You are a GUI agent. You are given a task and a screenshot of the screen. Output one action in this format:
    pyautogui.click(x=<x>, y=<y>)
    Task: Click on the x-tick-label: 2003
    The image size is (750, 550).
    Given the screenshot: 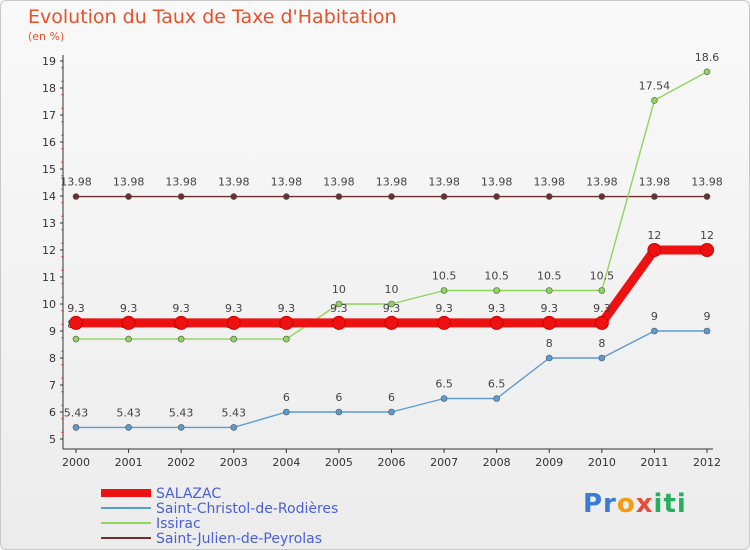 What is the action you would take?
    pyautogui.click(x=234, y=462)
    